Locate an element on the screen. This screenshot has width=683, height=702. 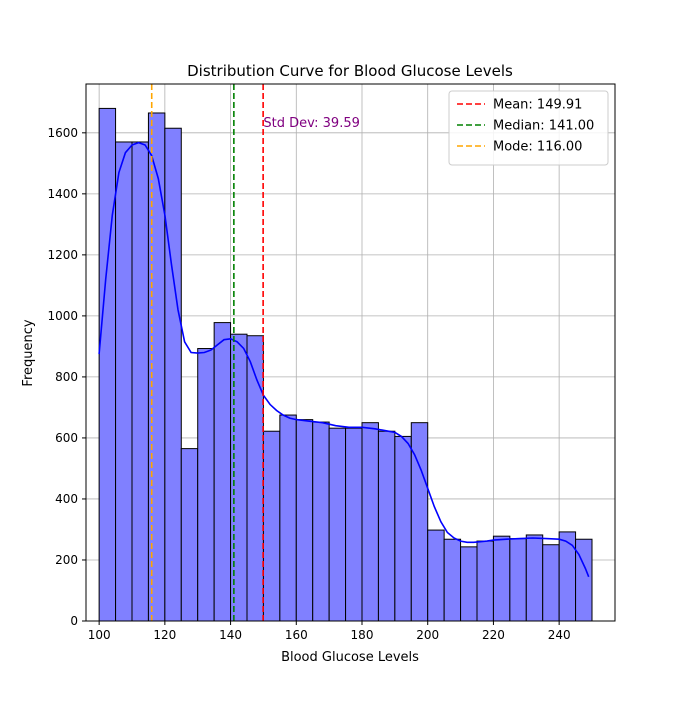
x-tick-label: 120 is located at coordinates (164, 635).